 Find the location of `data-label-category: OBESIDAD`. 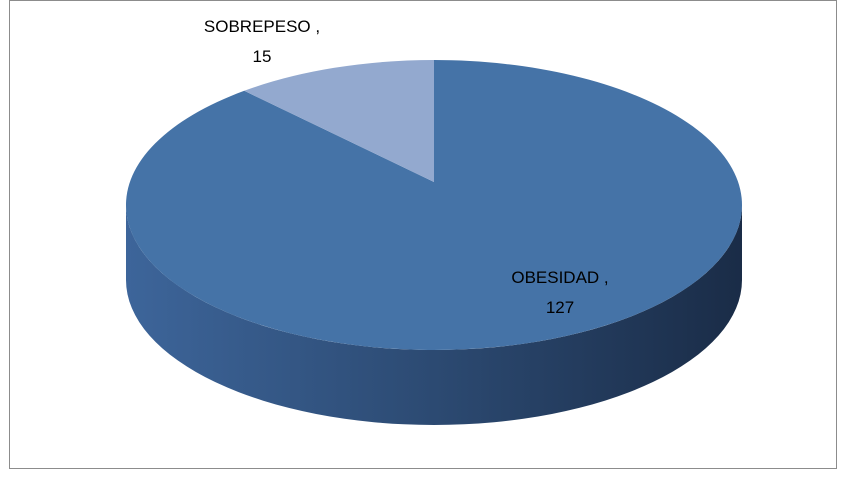

data-label-category: OBESIDAD is located at coordinates (555, 277).